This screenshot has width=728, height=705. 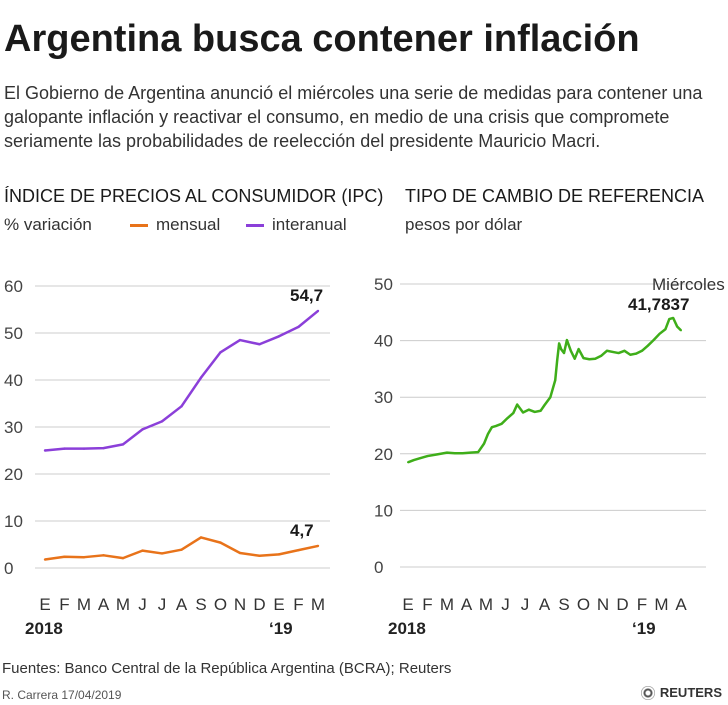 I want to click on fx-ytick-label: 50, so click(x=383, y=284).